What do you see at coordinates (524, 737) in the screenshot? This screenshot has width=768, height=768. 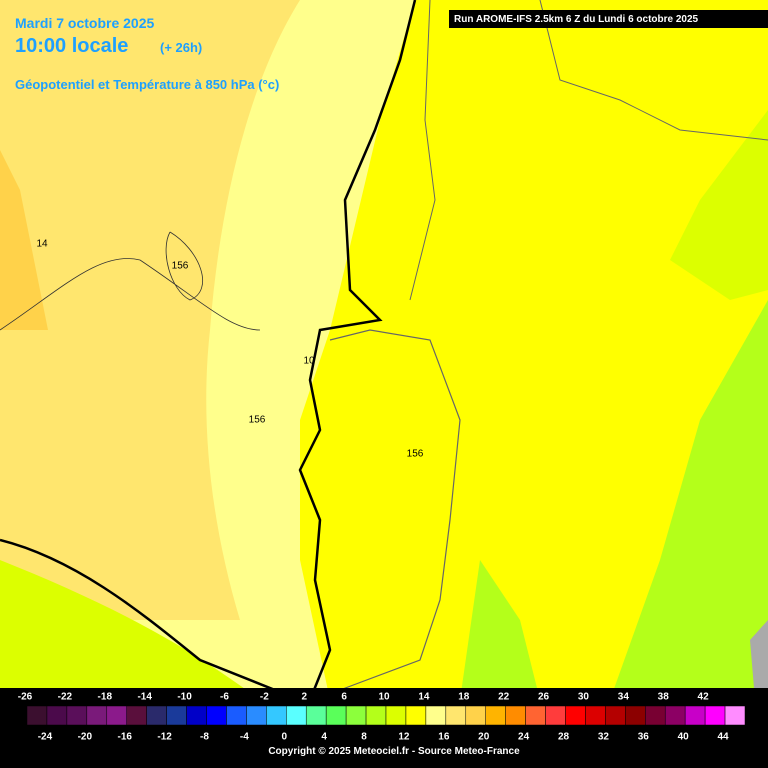 I see `legend-tick: 24` at bounding box center [524, 737].